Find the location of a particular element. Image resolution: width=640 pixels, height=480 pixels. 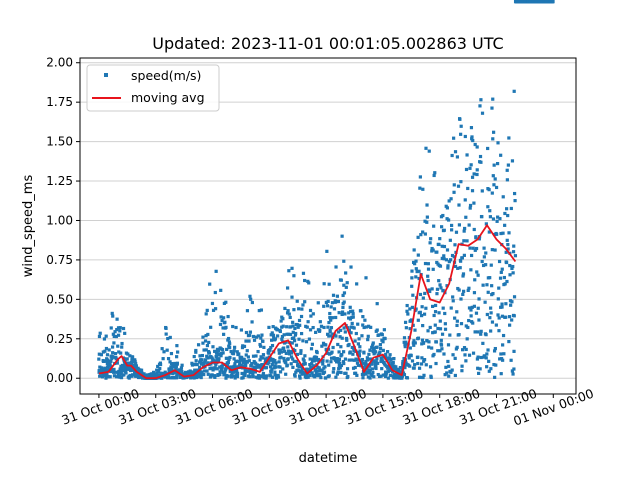

y-tick-label: 0.50 is located at coordinates (59, 299).